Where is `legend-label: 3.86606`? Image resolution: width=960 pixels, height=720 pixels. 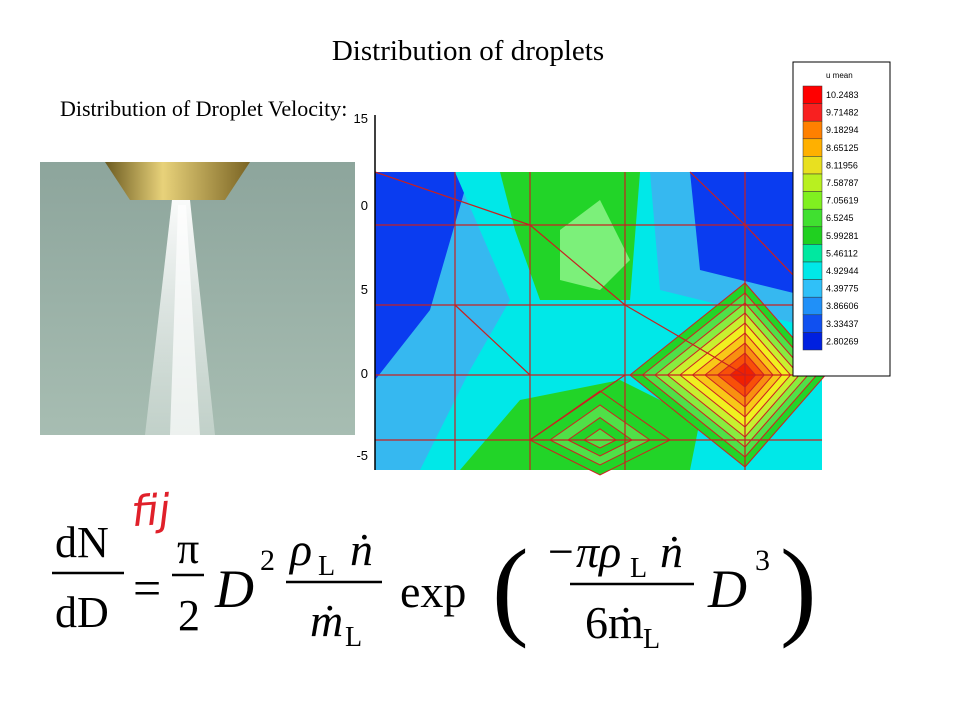
legend-label: 3.86606 is located at coordinates (842, 306).